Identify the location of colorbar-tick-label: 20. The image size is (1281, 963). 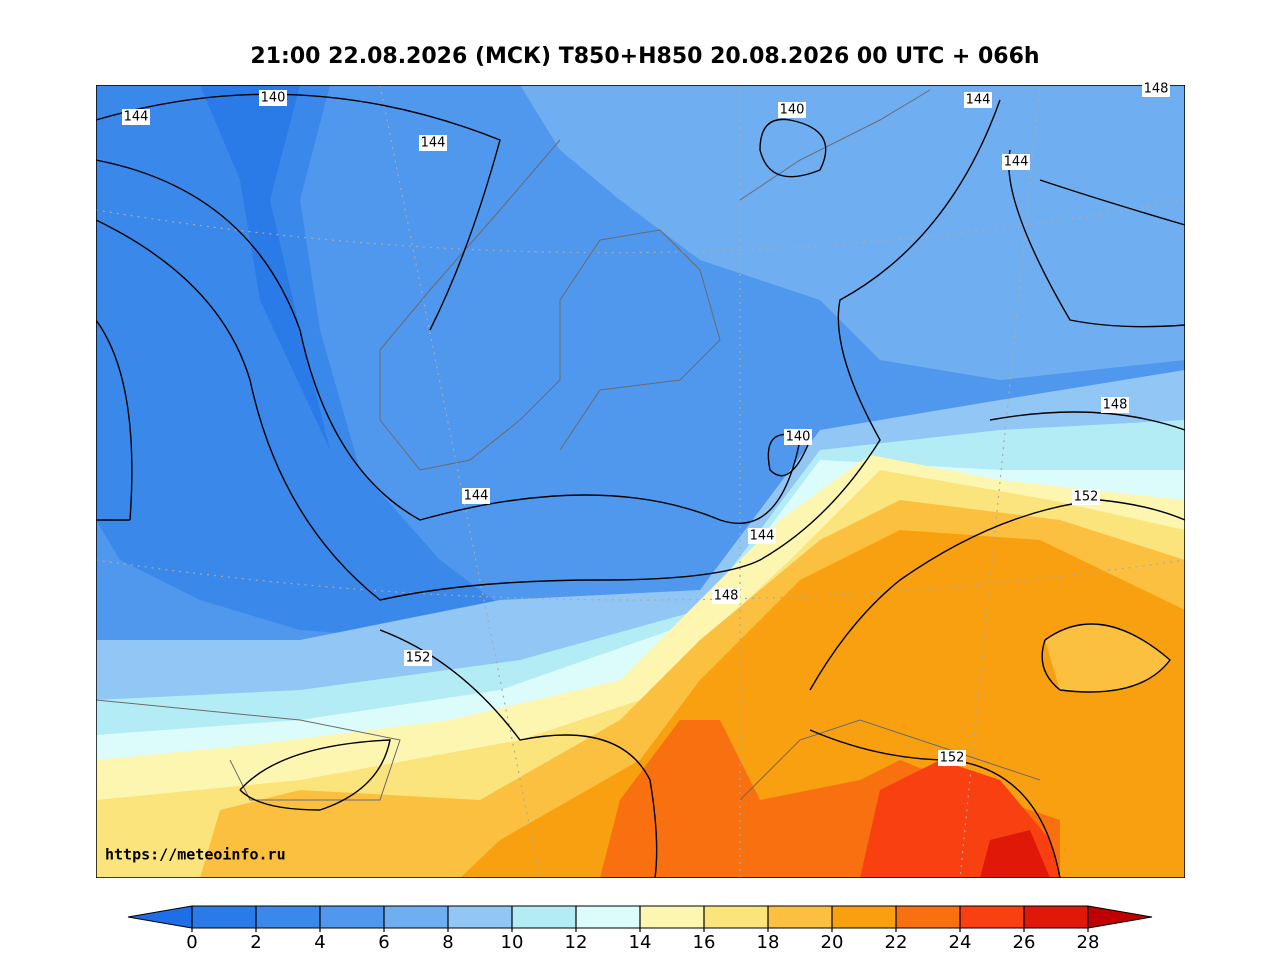
(832, 942).